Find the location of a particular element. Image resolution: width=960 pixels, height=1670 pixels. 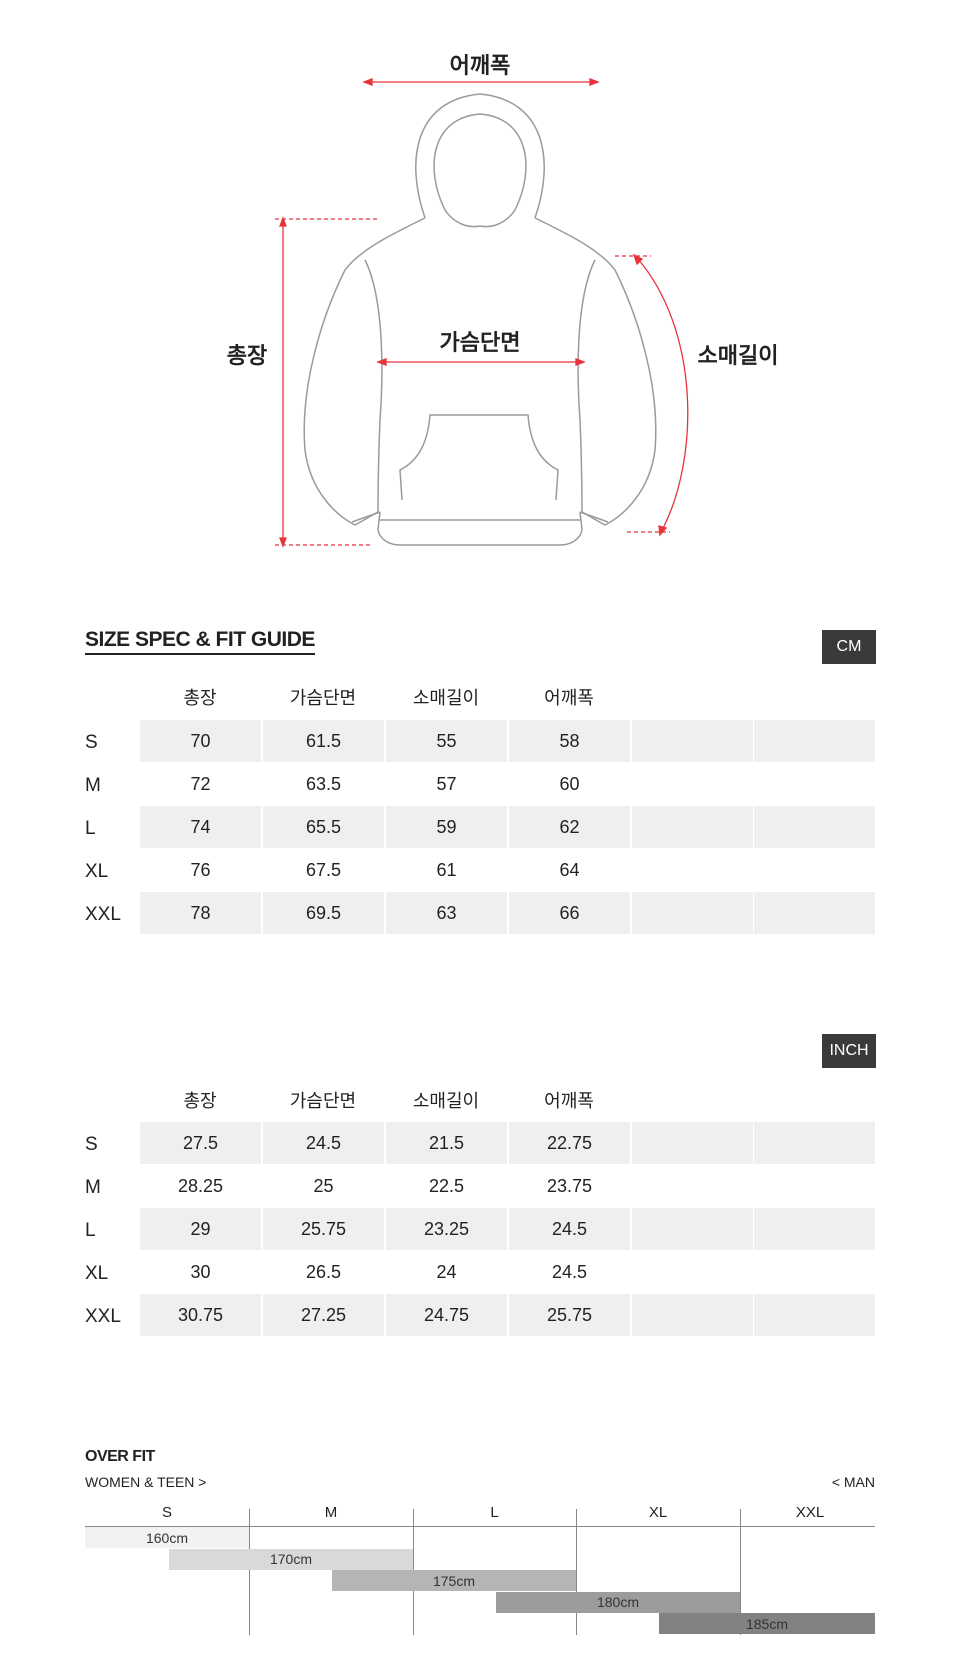

inch-unit-badge: INCH is located at coordinates (849, 1051).